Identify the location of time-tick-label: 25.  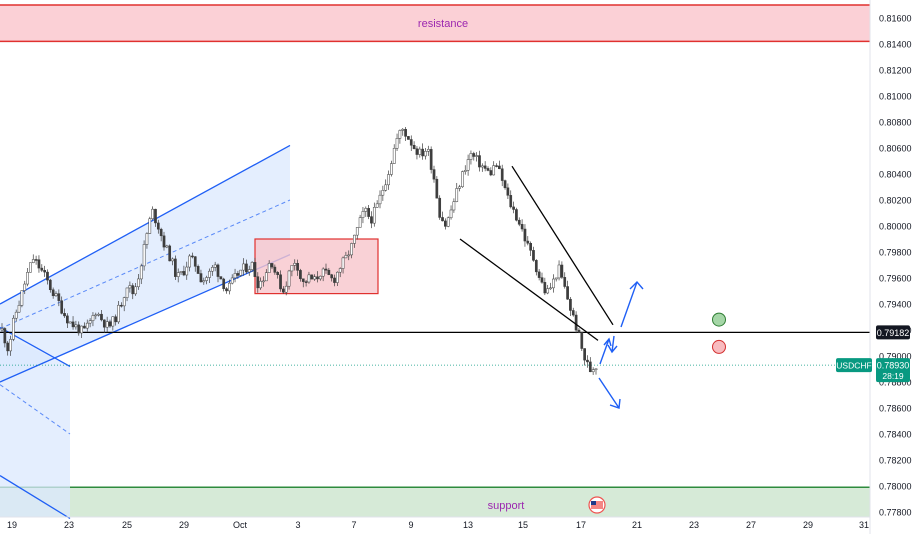
(127, 525).